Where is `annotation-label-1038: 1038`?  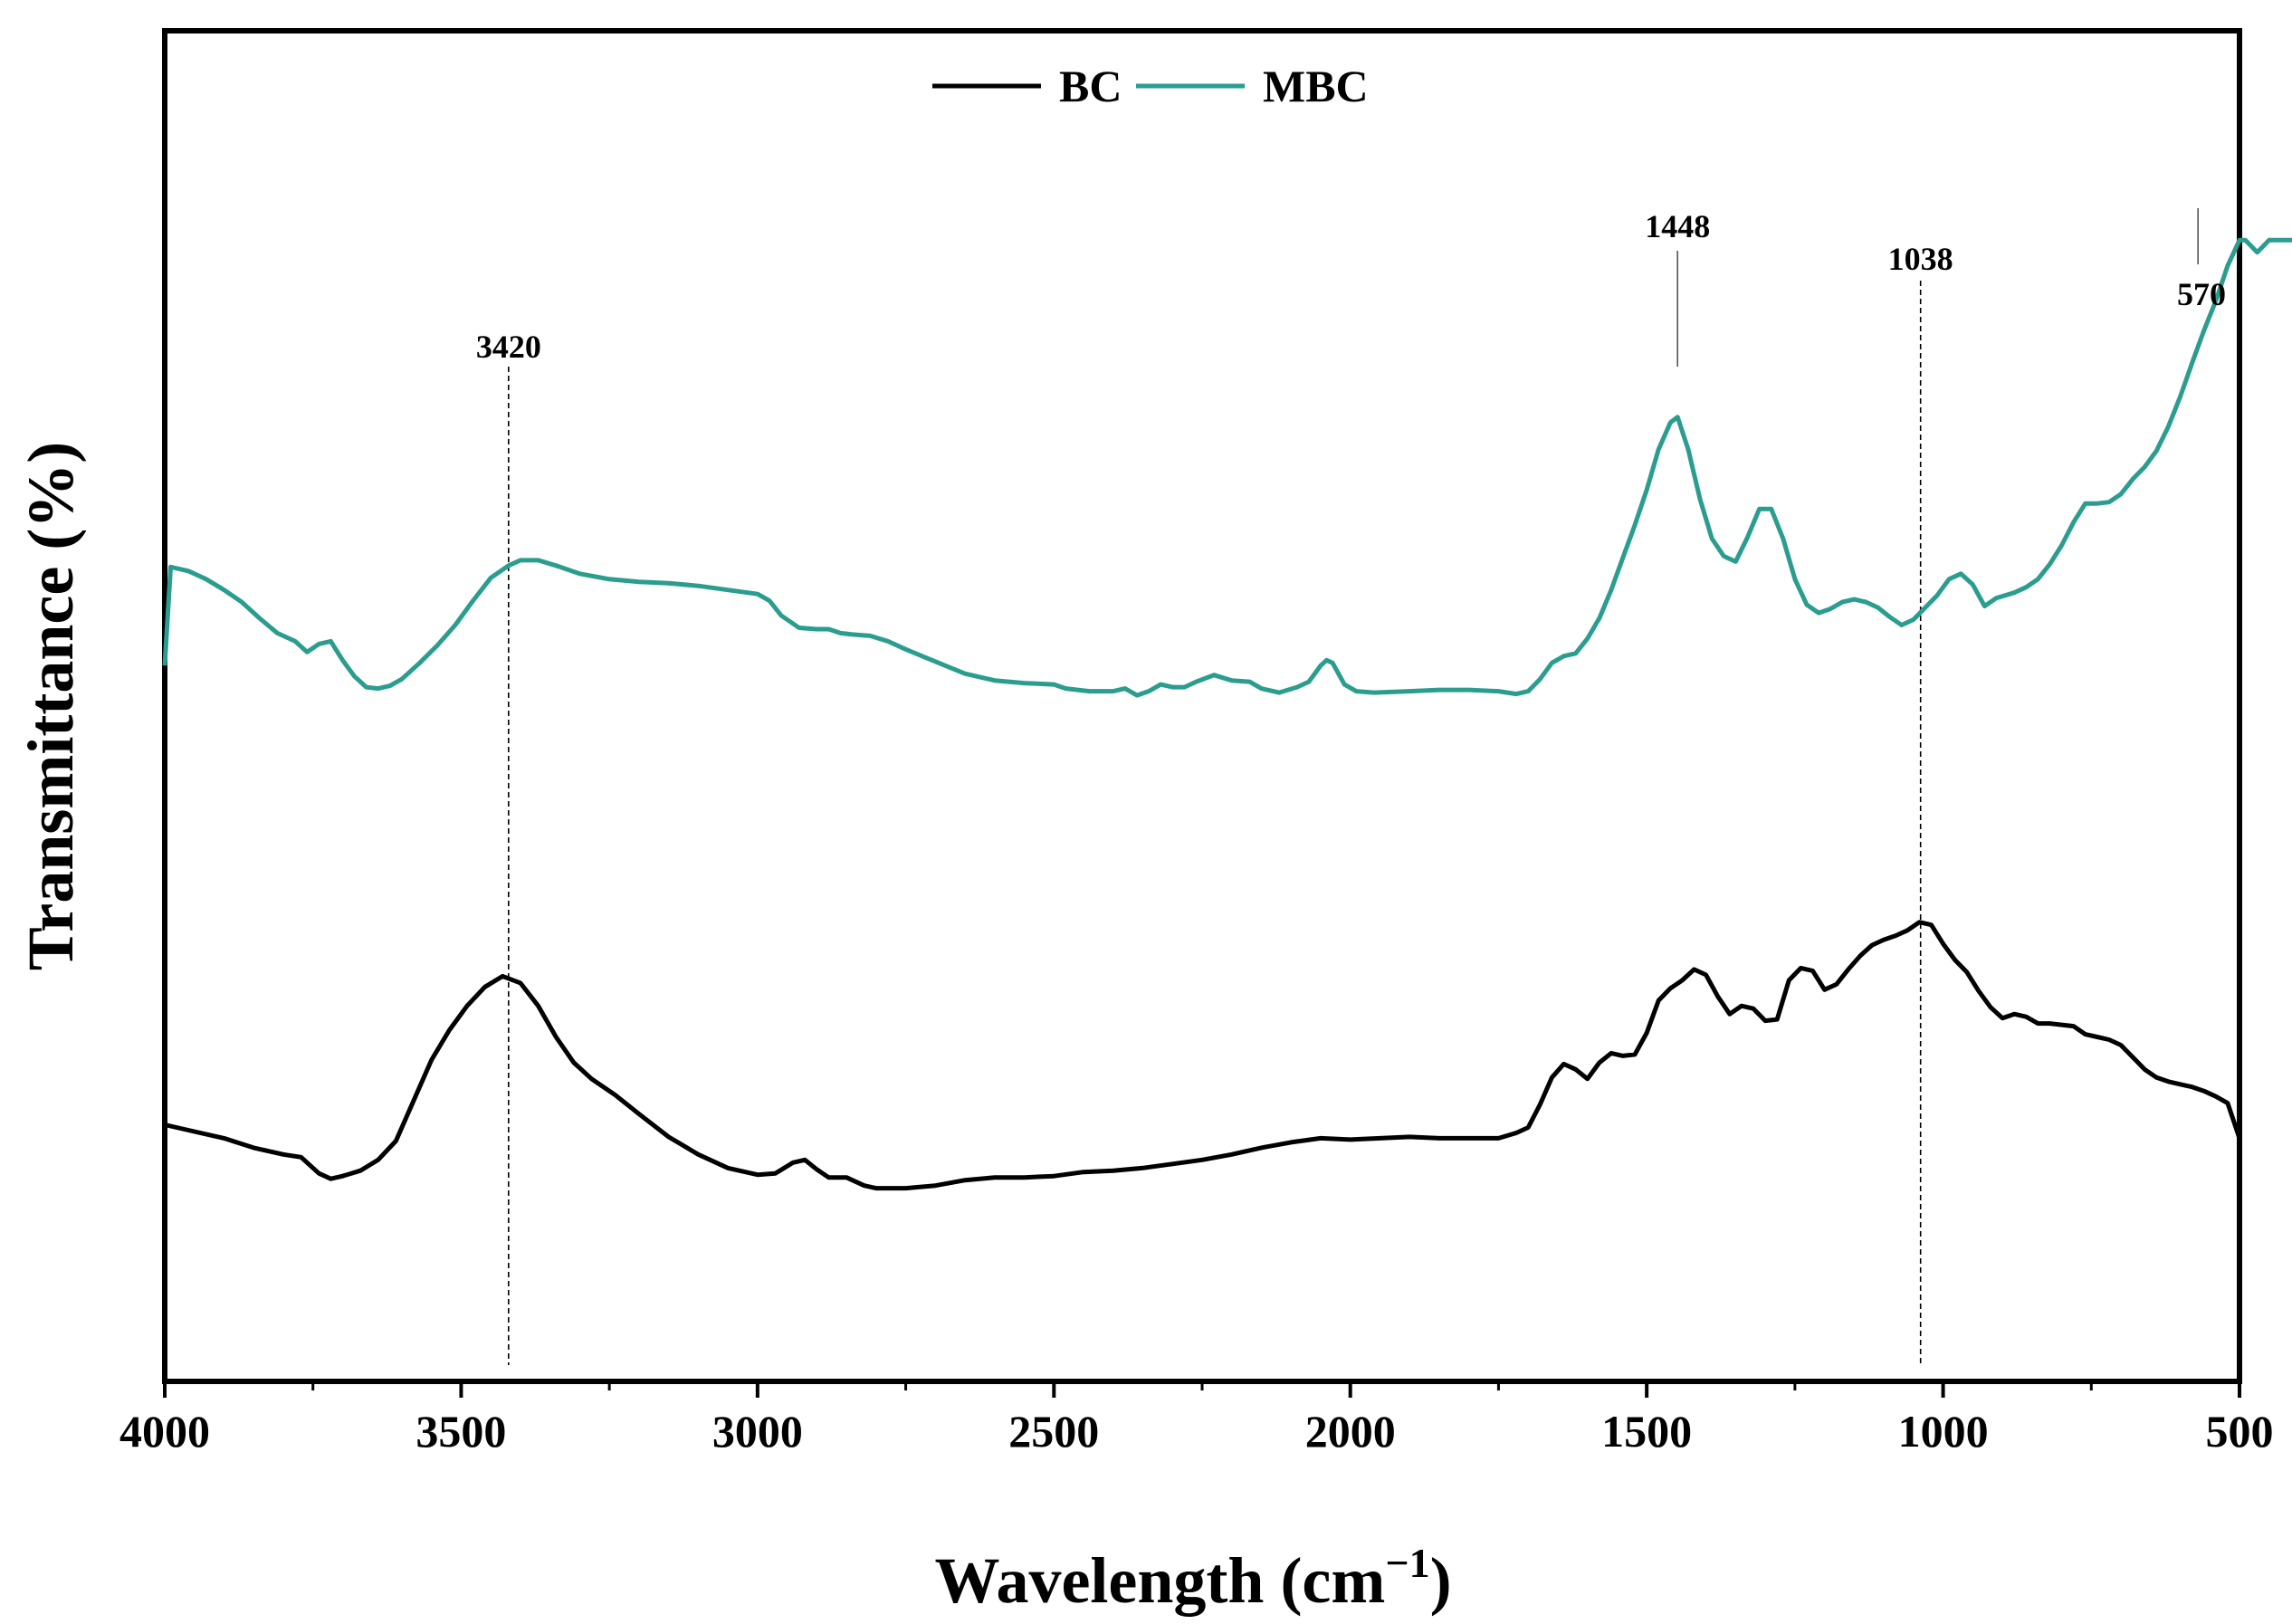
annotation-label-1038: 1038 is located at coordinates (1920, 259).